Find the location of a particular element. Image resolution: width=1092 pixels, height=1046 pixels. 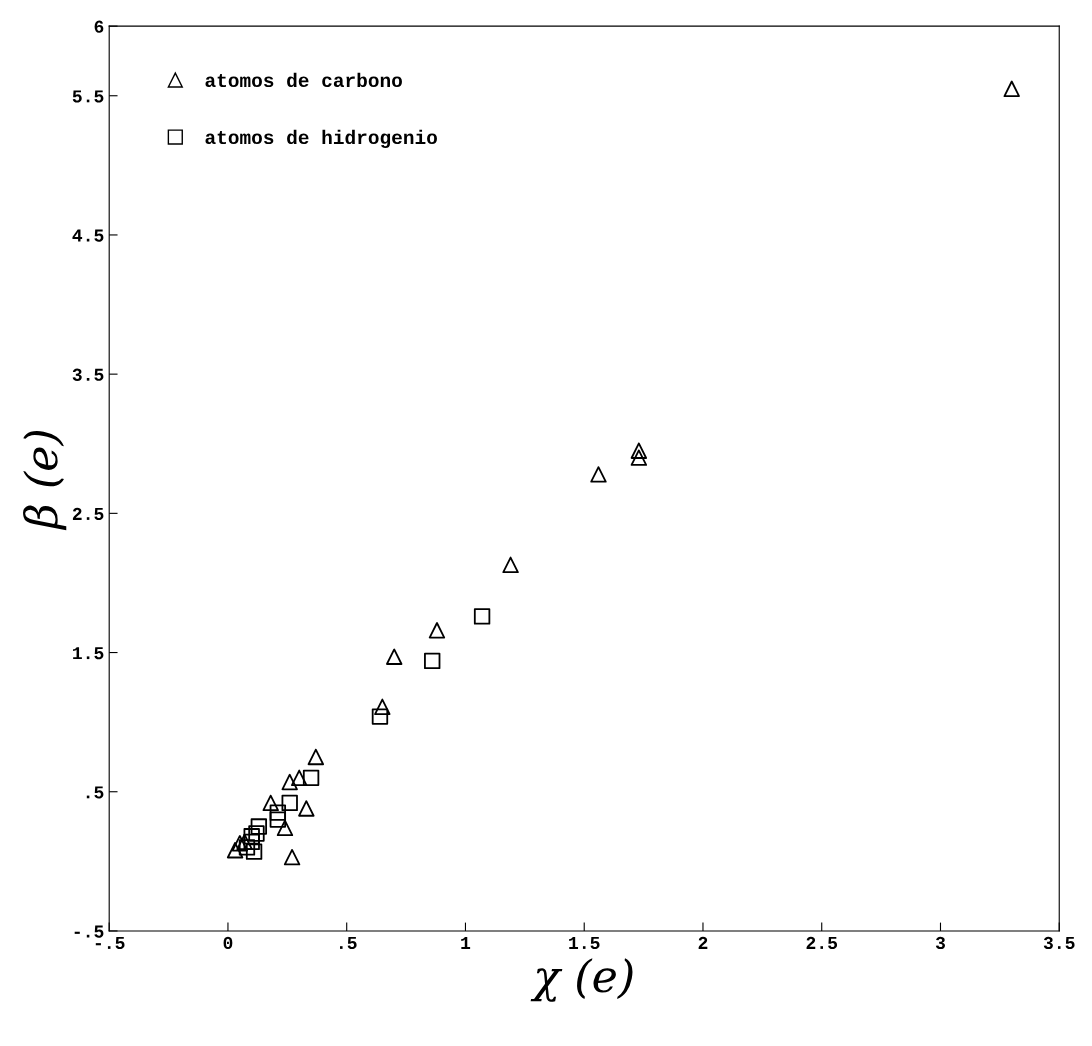

x-tick-label: 3.5 is located at coordinates (1059, 943).